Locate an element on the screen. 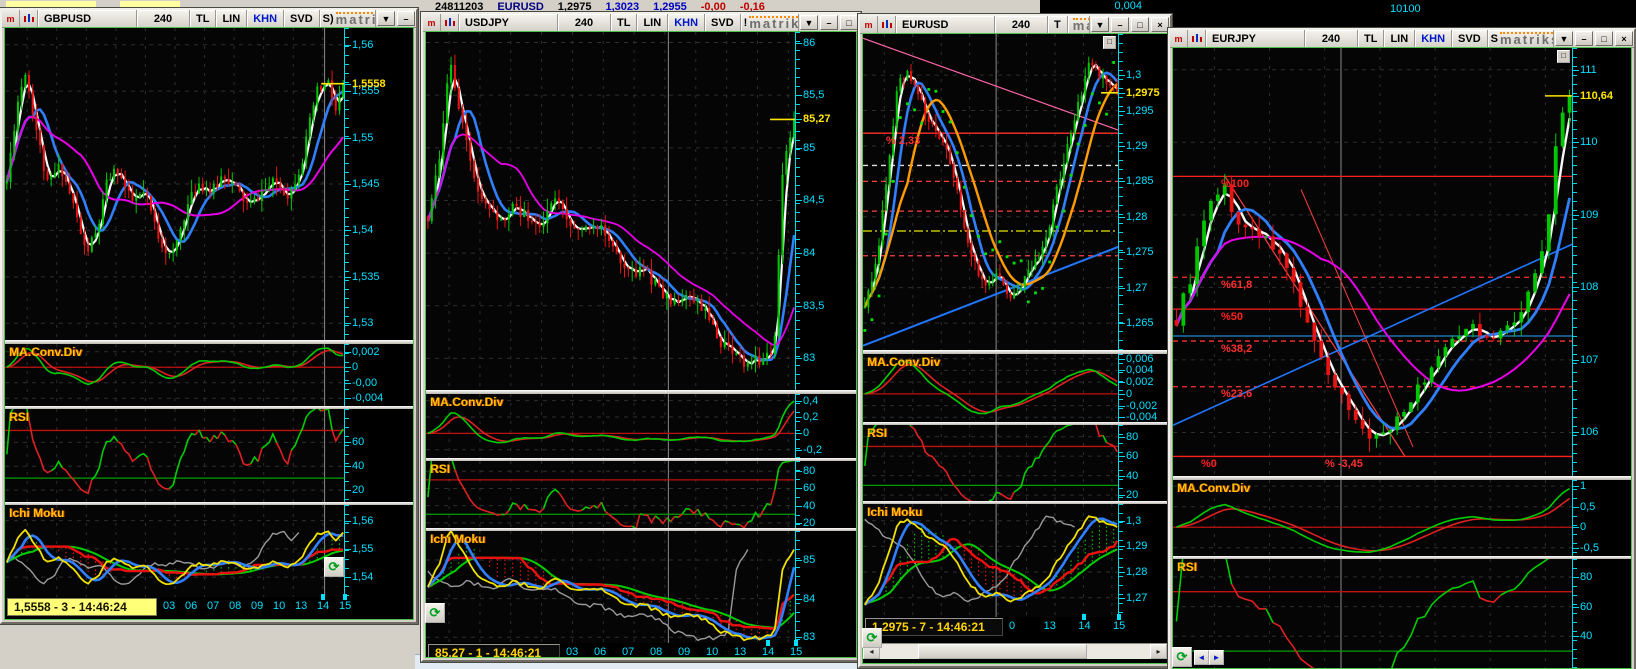  time-axis-label: 09 is located at coordinates (684, 652).